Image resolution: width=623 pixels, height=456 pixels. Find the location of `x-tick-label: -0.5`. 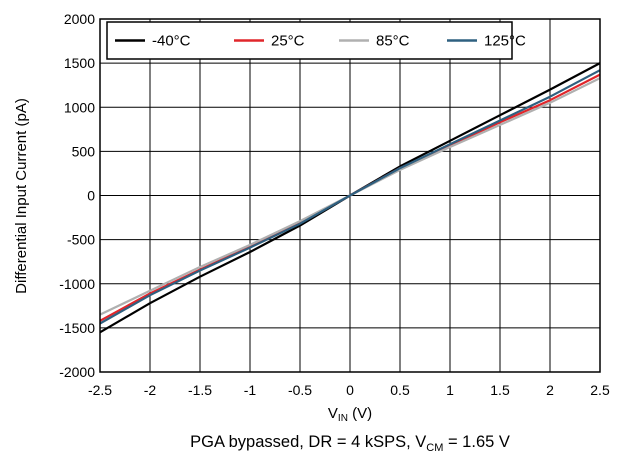

x-tick-label: -0.5 is located at coordinates (300, 390).